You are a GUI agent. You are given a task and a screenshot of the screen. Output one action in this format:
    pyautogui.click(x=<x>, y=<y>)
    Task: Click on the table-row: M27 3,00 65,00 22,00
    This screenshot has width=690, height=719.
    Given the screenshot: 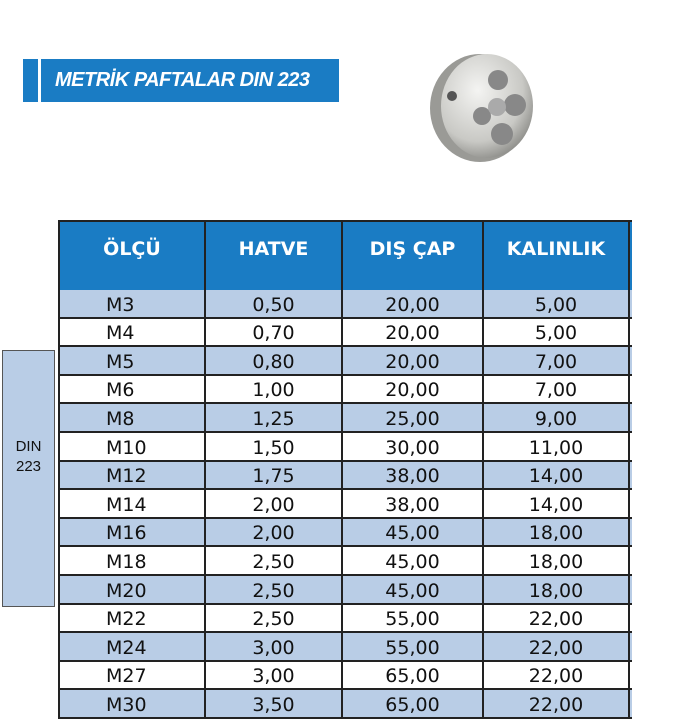 What is the action you would take?
    pyautogui.click(x=345, y=675)
    